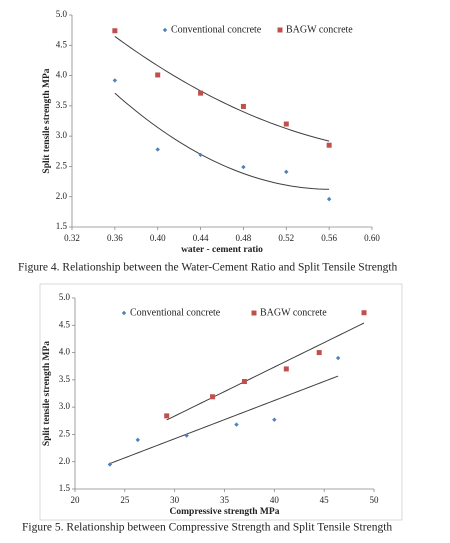 Image resolution: width=450 pixels, height=543 pixels. What do you see at coordinates (325, 500) in the screenshot?
I see `x-tick-label: 45` at bounding box center [325, 500].